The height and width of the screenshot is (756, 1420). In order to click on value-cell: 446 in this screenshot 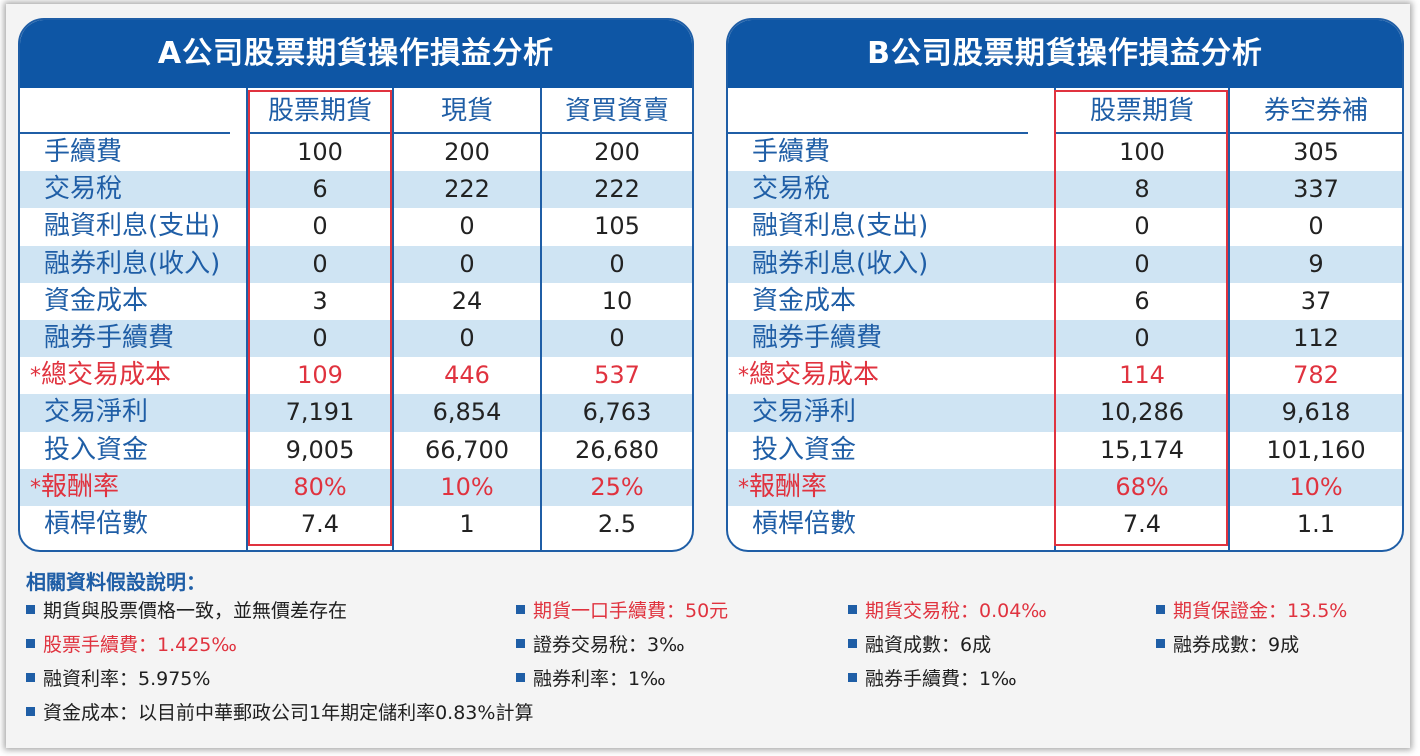, I will do `click(467, 375)`.